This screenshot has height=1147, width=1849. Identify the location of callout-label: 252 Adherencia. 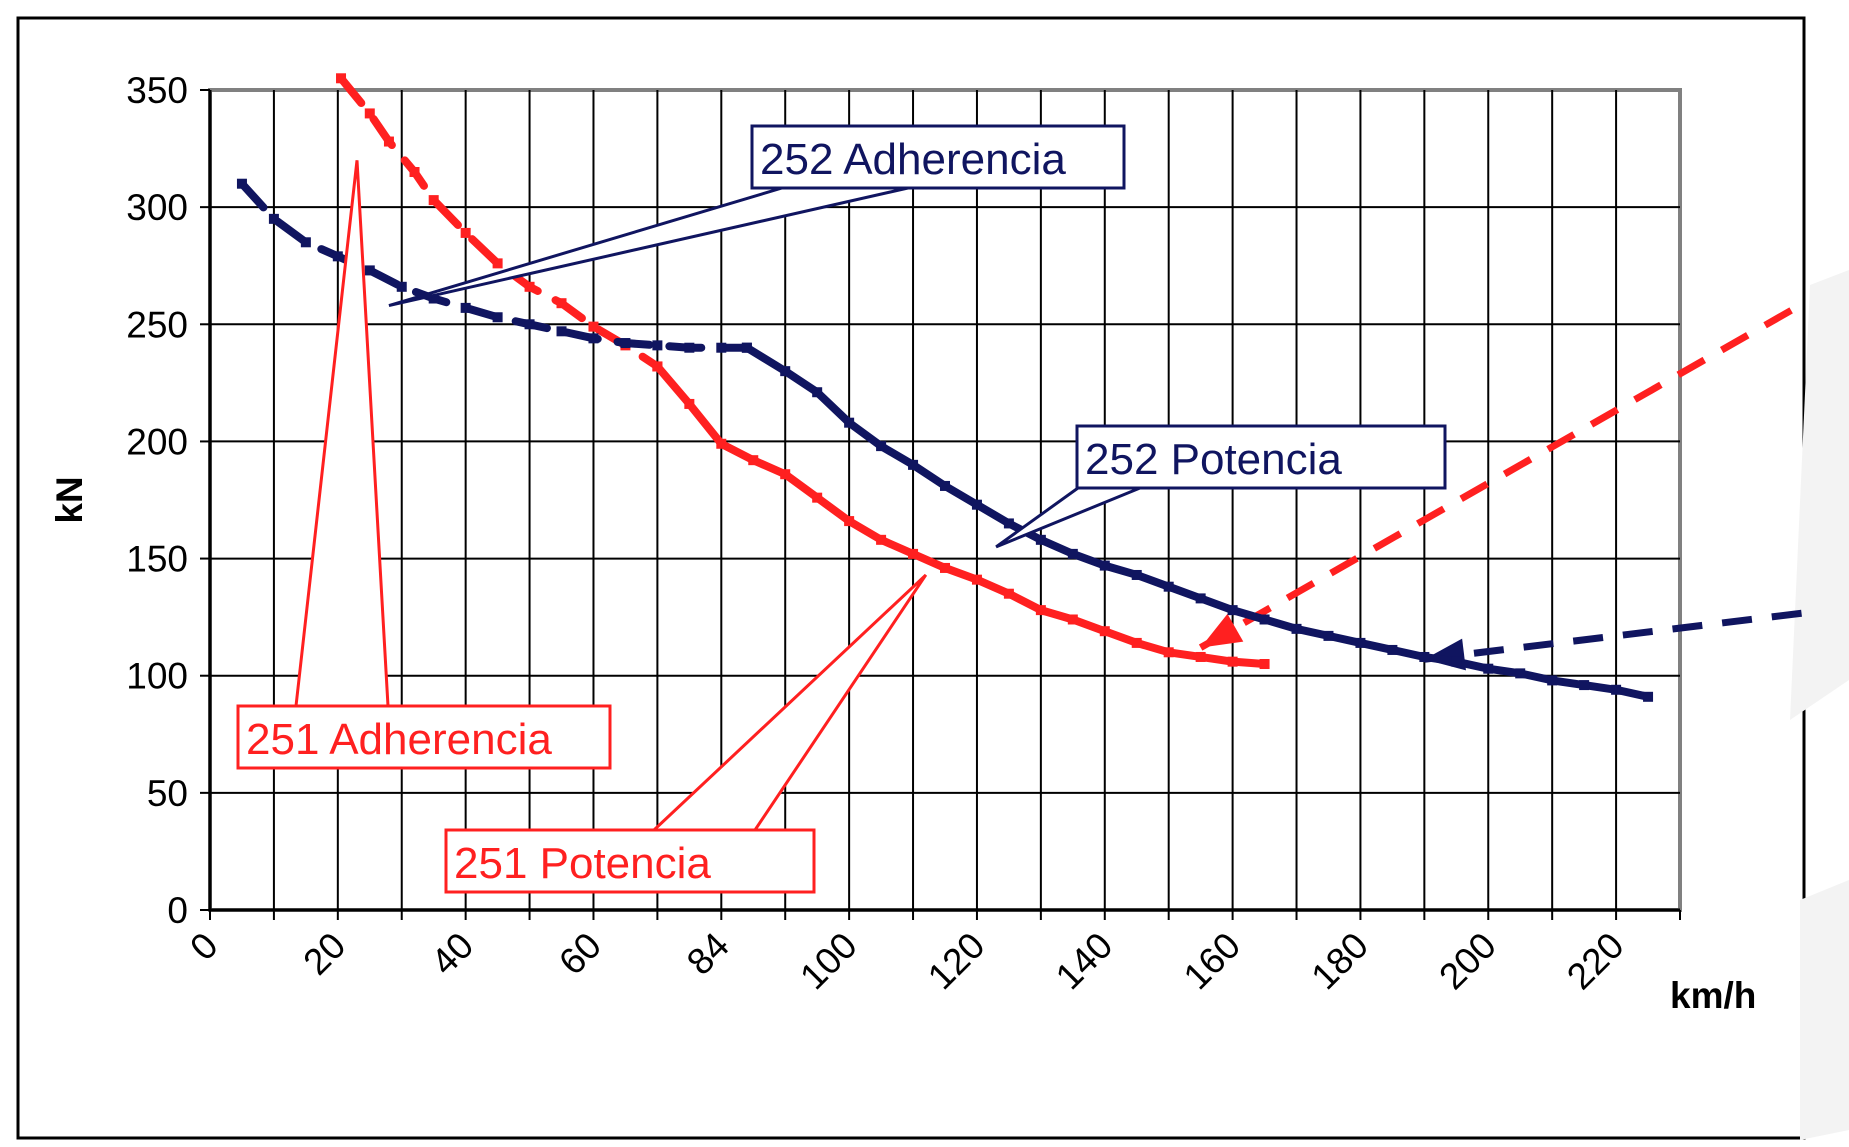
(913, 159).